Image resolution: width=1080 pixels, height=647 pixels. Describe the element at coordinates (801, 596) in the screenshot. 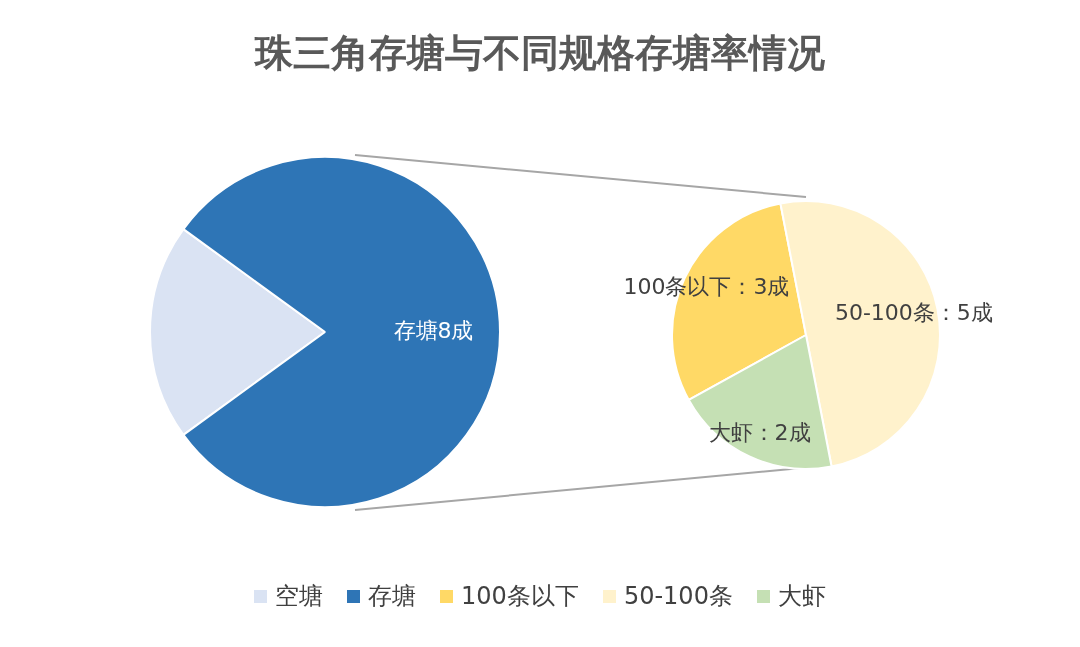

I see `legend-label: 大虾` at that location.